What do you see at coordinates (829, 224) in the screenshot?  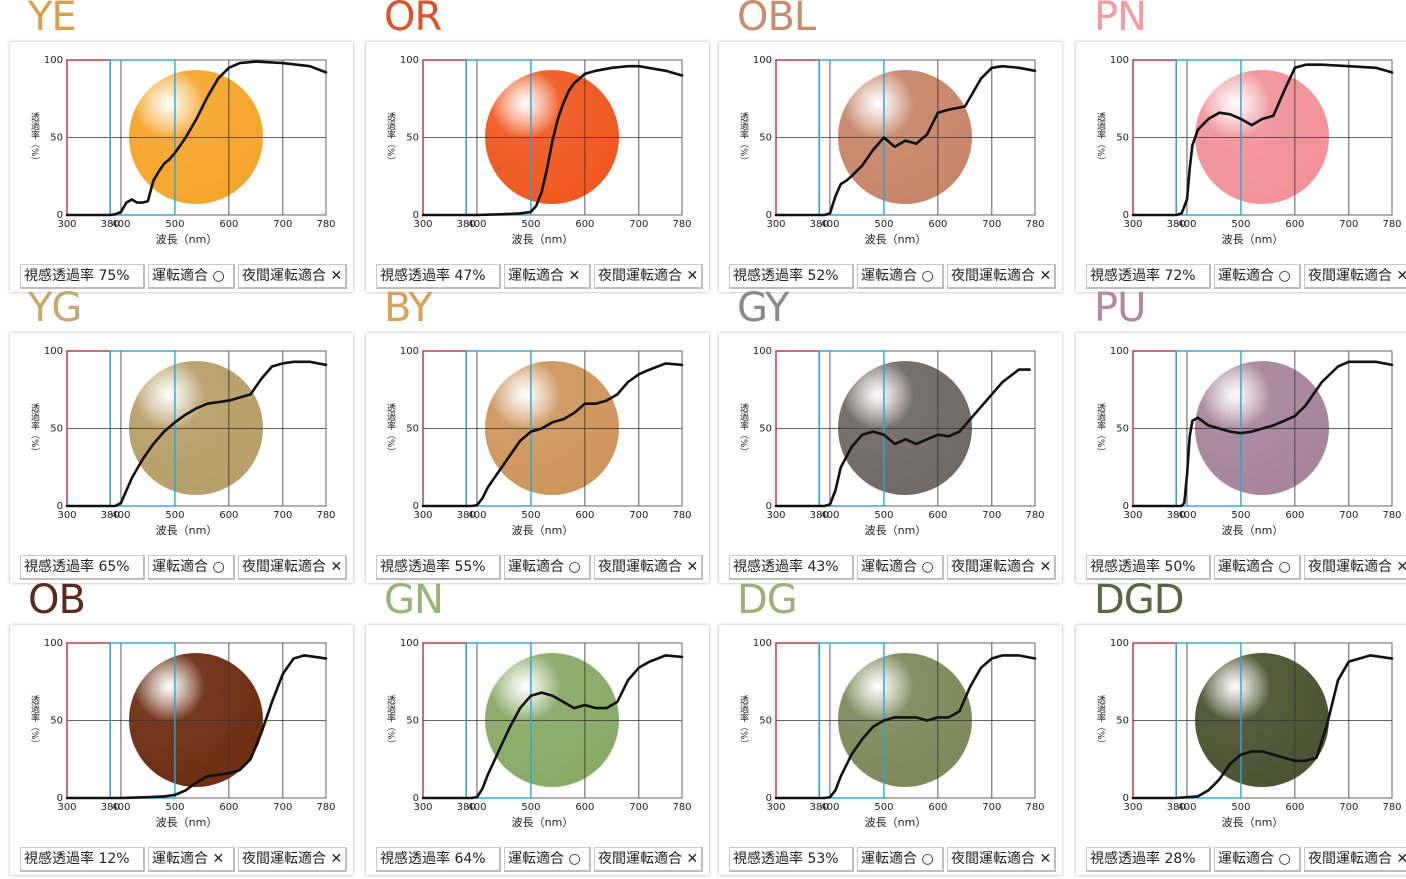 I see `x-tick-label: 400` at bounding box center [829, 224].